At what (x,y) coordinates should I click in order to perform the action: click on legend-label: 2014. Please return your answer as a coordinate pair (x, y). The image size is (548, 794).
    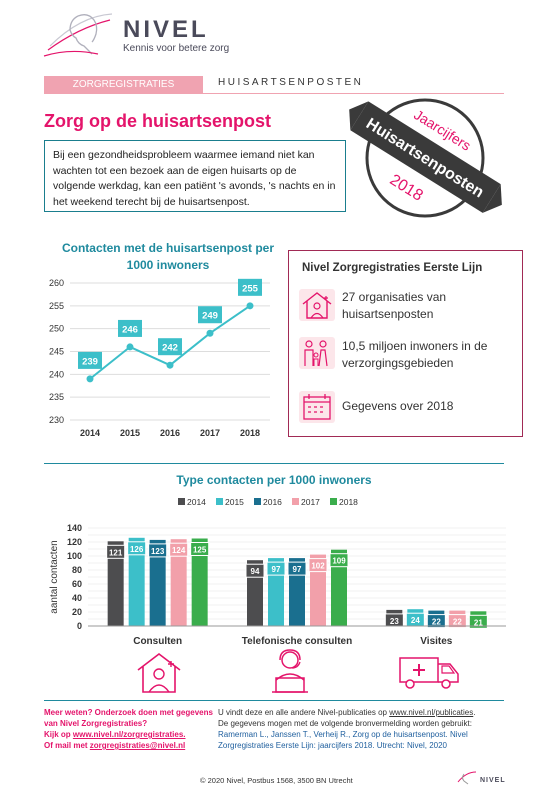
    Looking at the image, I should click on (196, 502).